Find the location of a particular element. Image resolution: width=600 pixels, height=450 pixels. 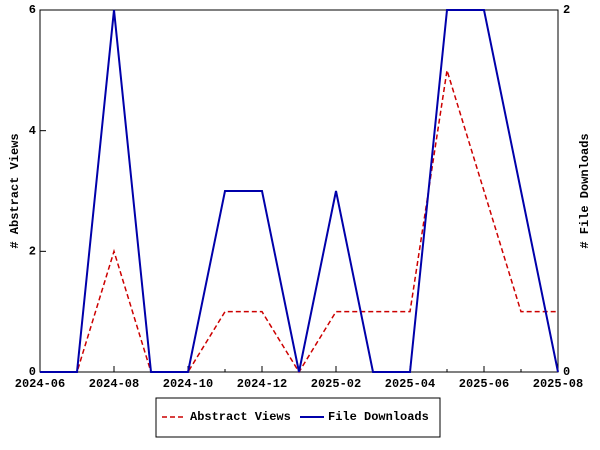

x-tick-label: 2025-06 is located at coordinates (484, 384).